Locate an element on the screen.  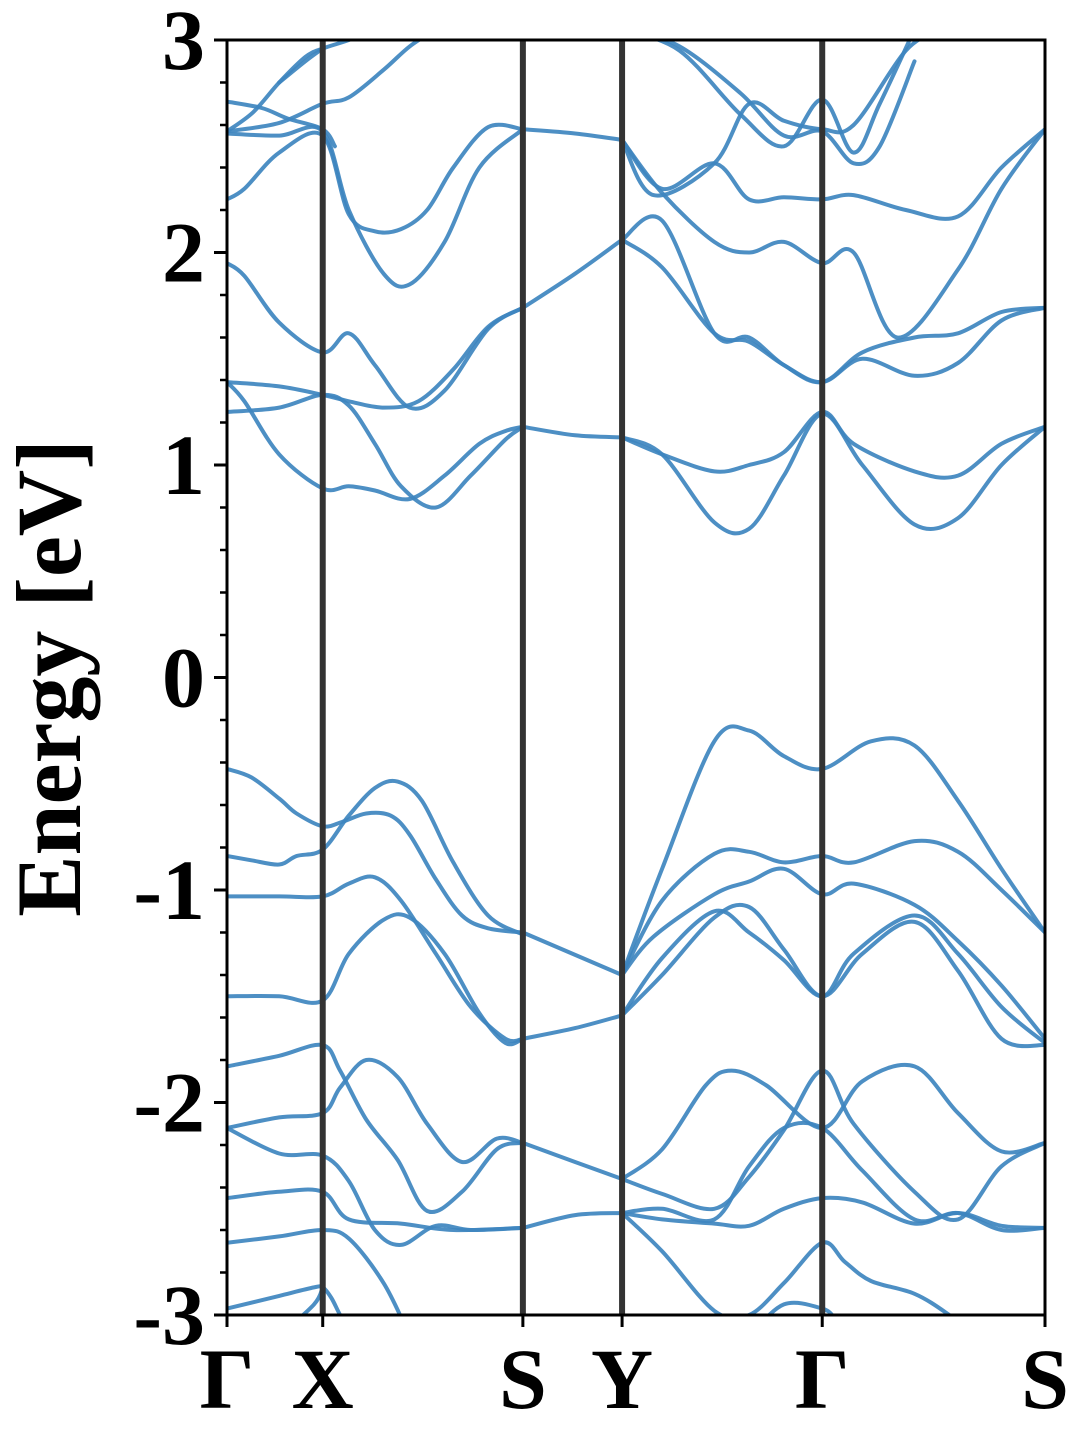
y-axis-label: Energy [eV] is located at coordinates (50, 678).